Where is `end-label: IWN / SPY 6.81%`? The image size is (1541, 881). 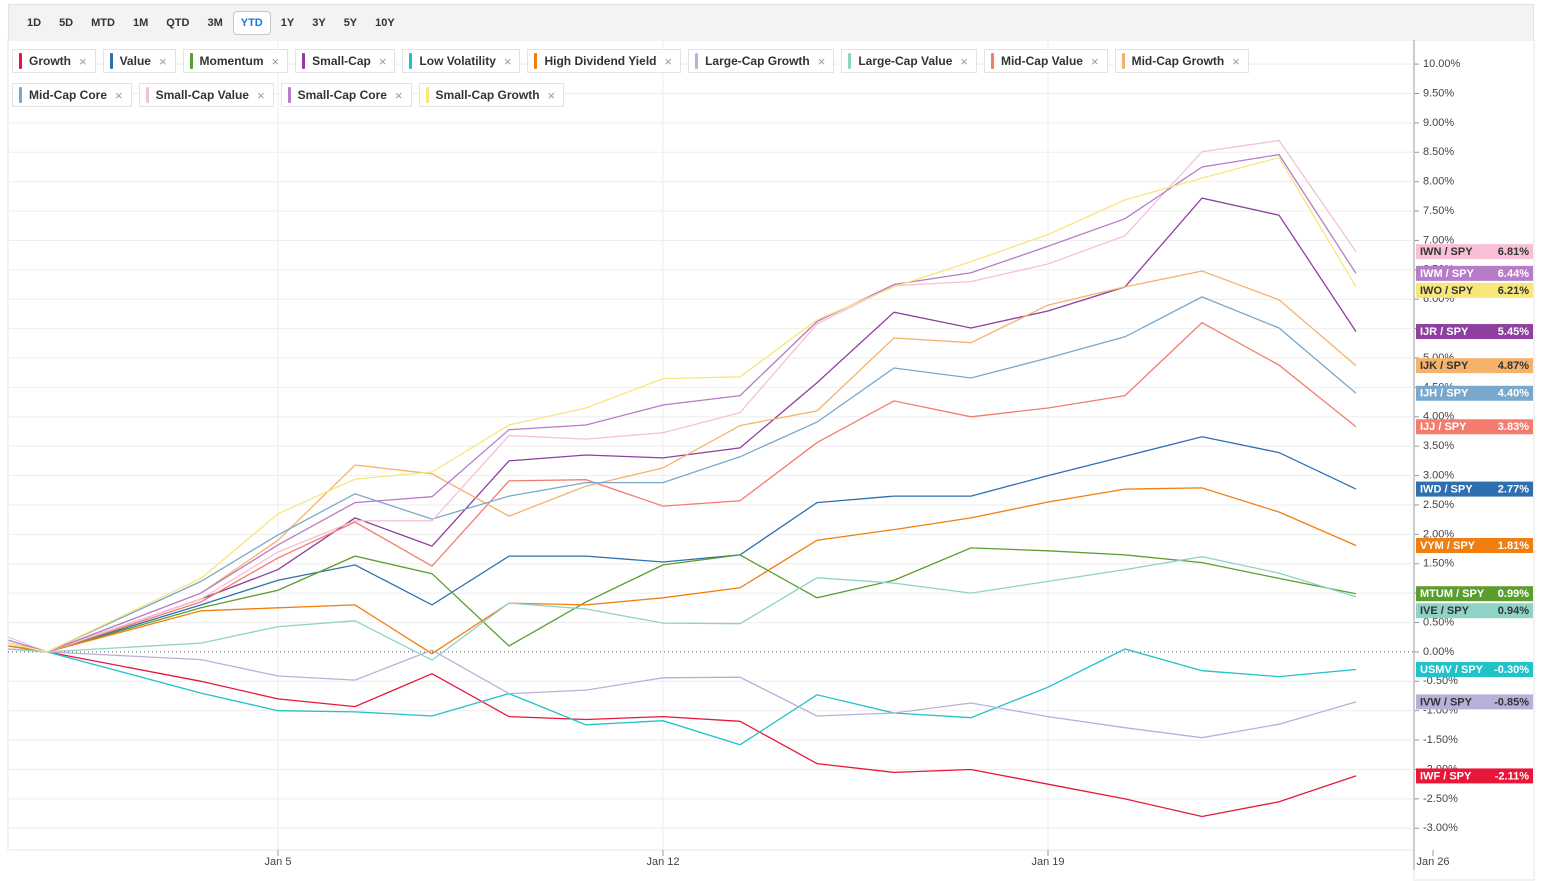
end-label: IWN / SPY 6.81% is located at coordinates (1474, 252).